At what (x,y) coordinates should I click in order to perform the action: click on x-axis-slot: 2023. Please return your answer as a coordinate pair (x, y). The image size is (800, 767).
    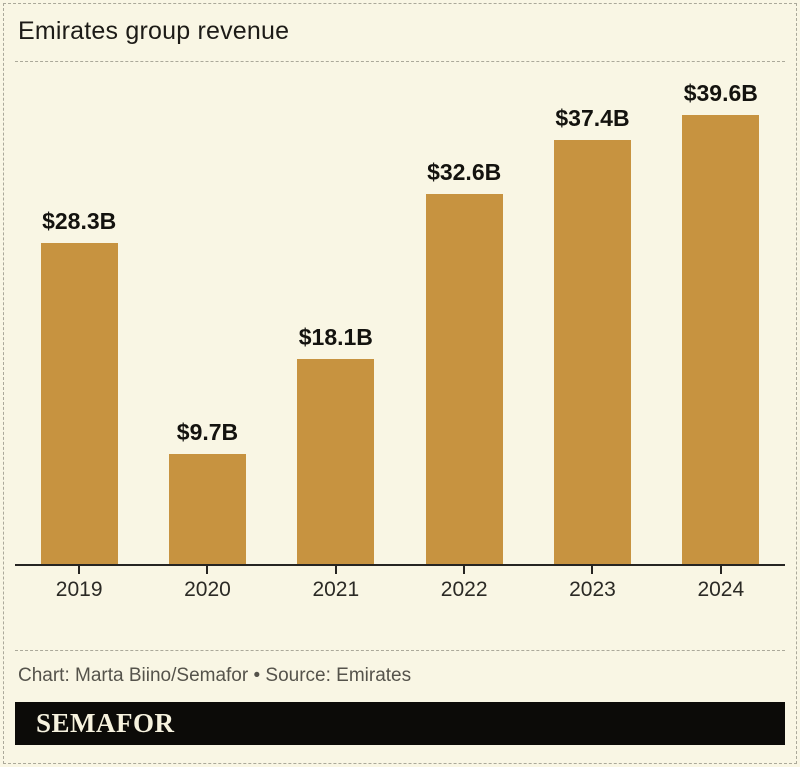
    Looking at the image, I should click on (592, 584).